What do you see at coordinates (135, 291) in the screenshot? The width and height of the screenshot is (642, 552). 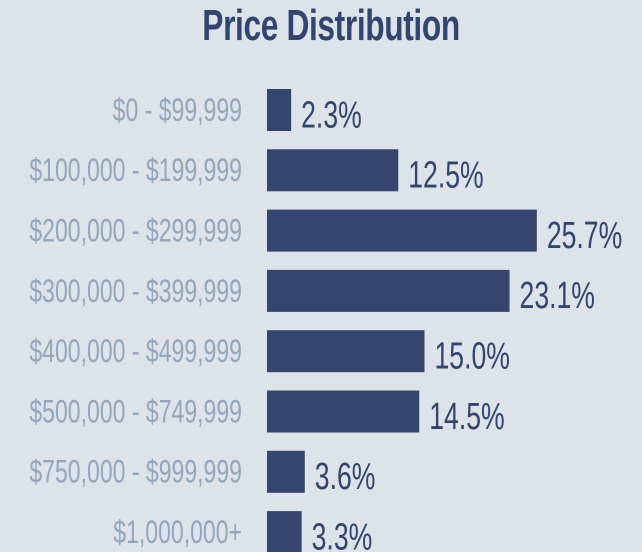 I see `category-label: $300,000 - $399,999` at bounding box center [135, 291].